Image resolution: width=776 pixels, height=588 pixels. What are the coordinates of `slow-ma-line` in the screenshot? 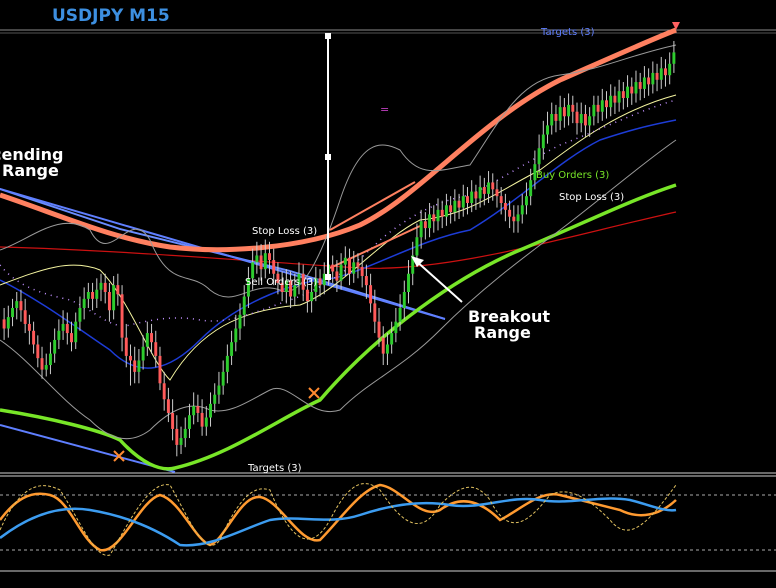 It's located at (338, 240).